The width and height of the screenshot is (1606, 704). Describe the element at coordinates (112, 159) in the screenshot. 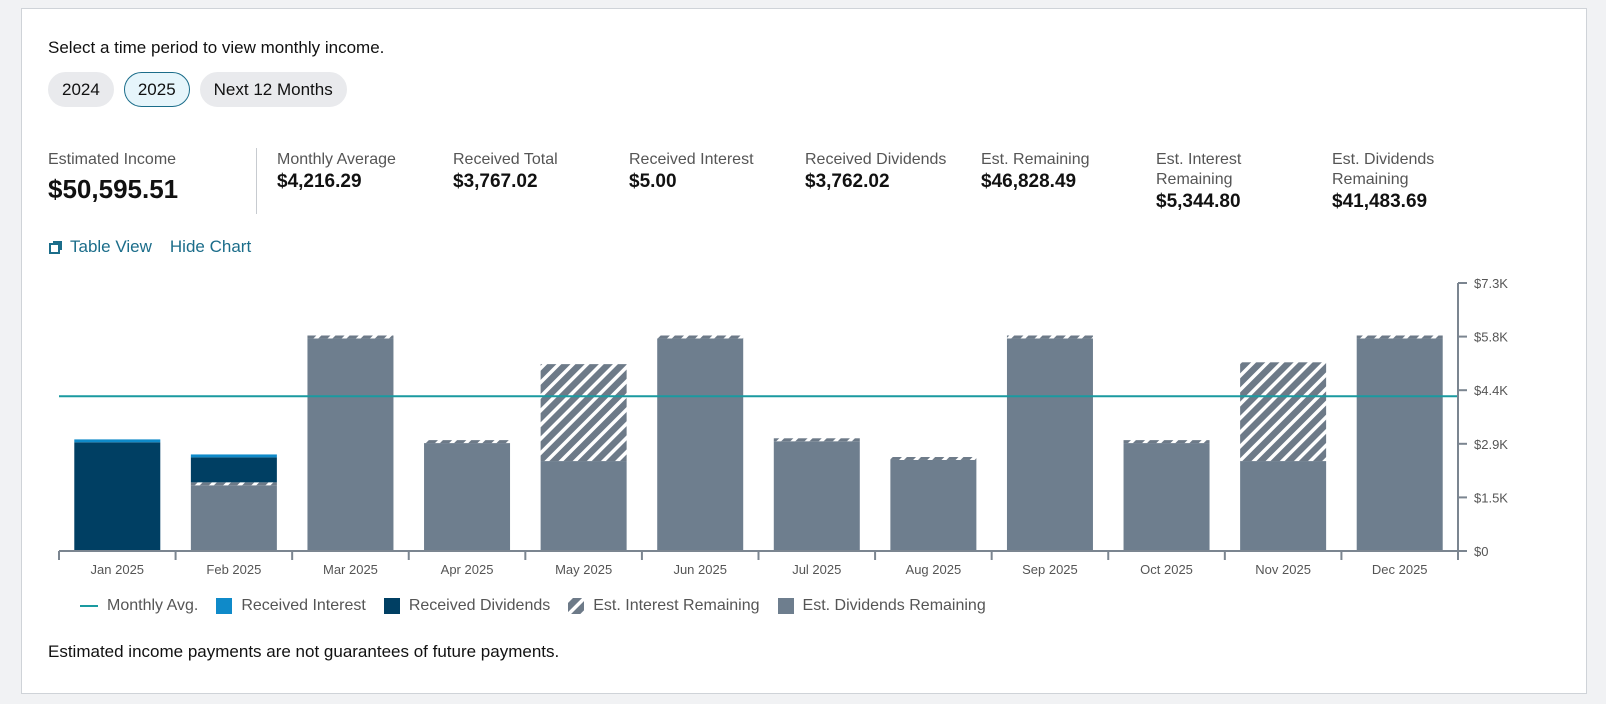

I see `stat-label: Estimated Income` at that location.